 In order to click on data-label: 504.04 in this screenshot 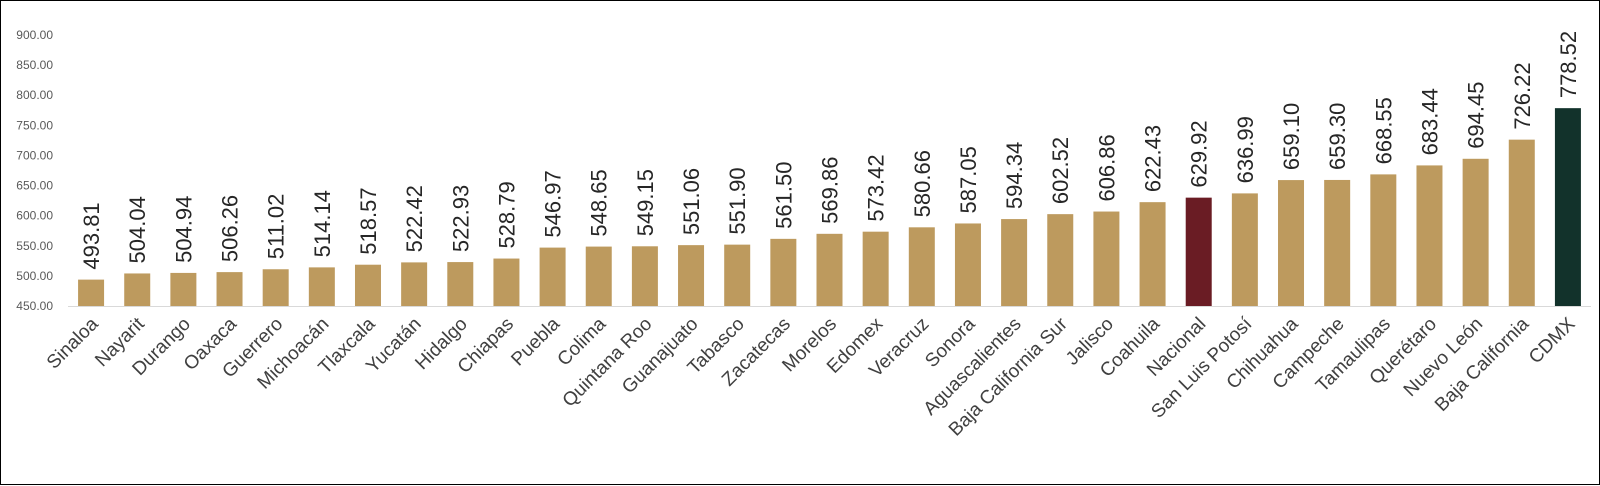, I will do `click(137, 229)`.